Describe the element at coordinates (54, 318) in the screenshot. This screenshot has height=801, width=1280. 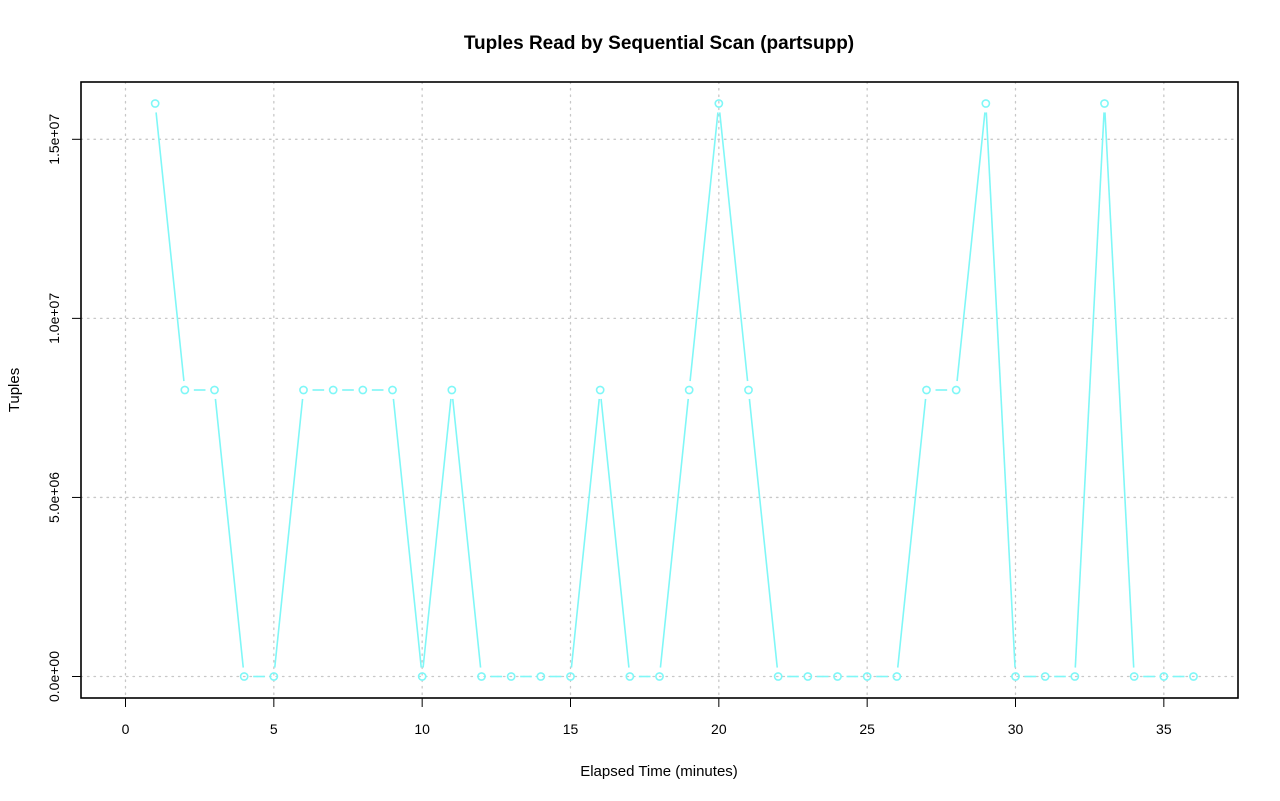
I see `y-tick-label: 1.0e+07` at that location.